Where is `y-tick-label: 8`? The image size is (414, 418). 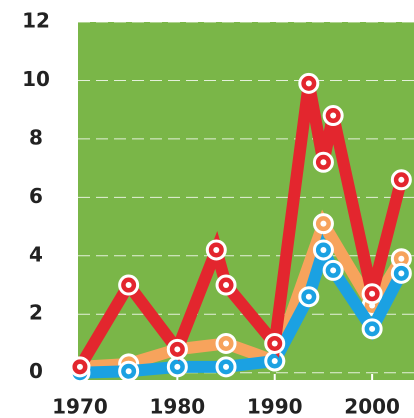 y-tick-label: 8 is located at coordinates (36, 137).